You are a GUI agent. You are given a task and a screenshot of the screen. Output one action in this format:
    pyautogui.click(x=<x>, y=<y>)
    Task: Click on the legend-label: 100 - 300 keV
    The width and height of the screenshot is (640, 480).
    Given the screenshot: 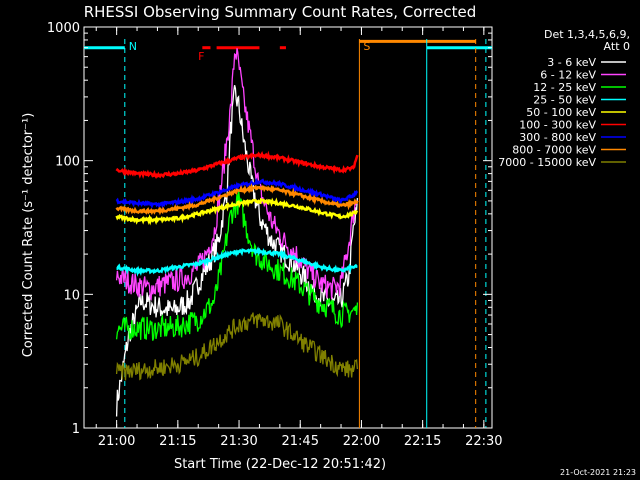 What is the action you would take?
    pyautogui.click(x=557, y=125)
    